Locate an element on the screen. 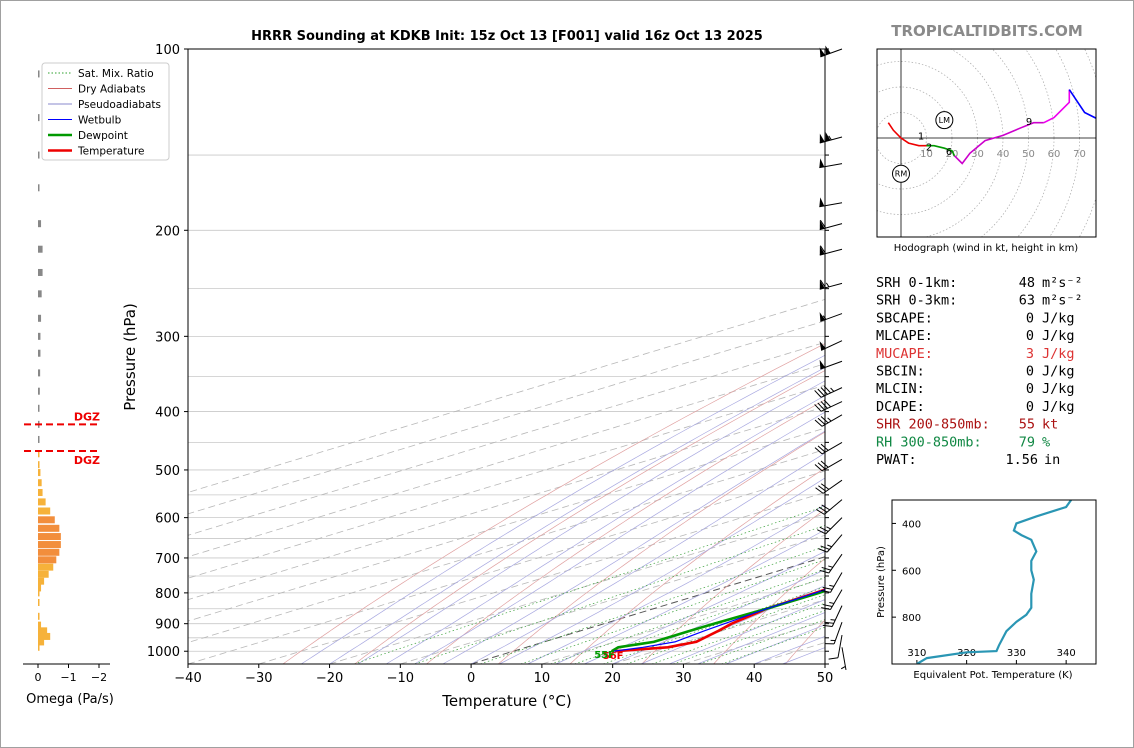  x-tick-label: 0 is located at coordinates (471, 678).